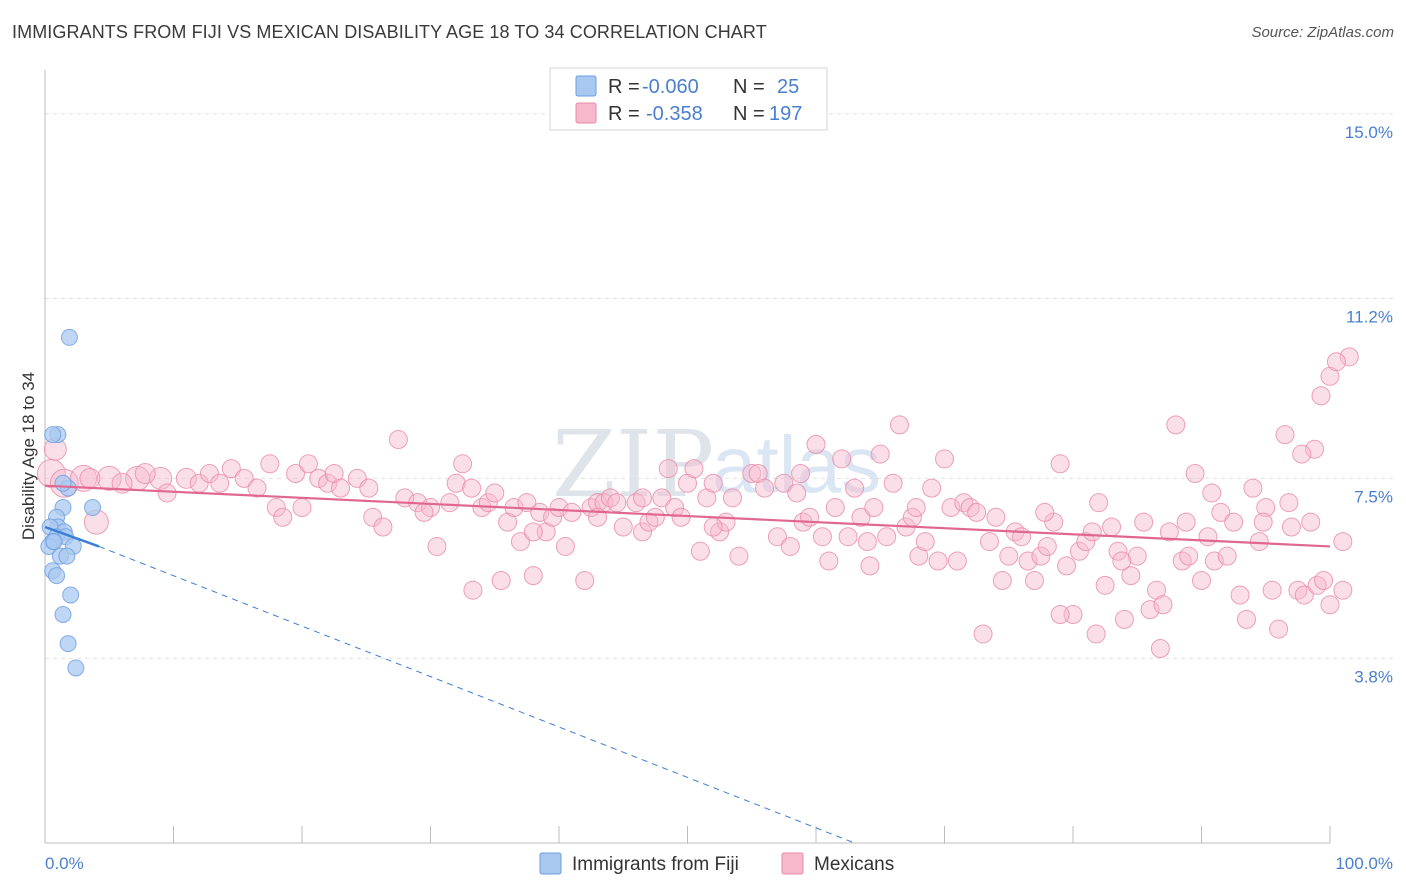 The width and height of the screenshot is (1406, 892). What do you see at coordinates (639, 863) in the screenshot?
I see `legend-item-fiji: Immigrants from Fiji` at bounding box center [639, 863].